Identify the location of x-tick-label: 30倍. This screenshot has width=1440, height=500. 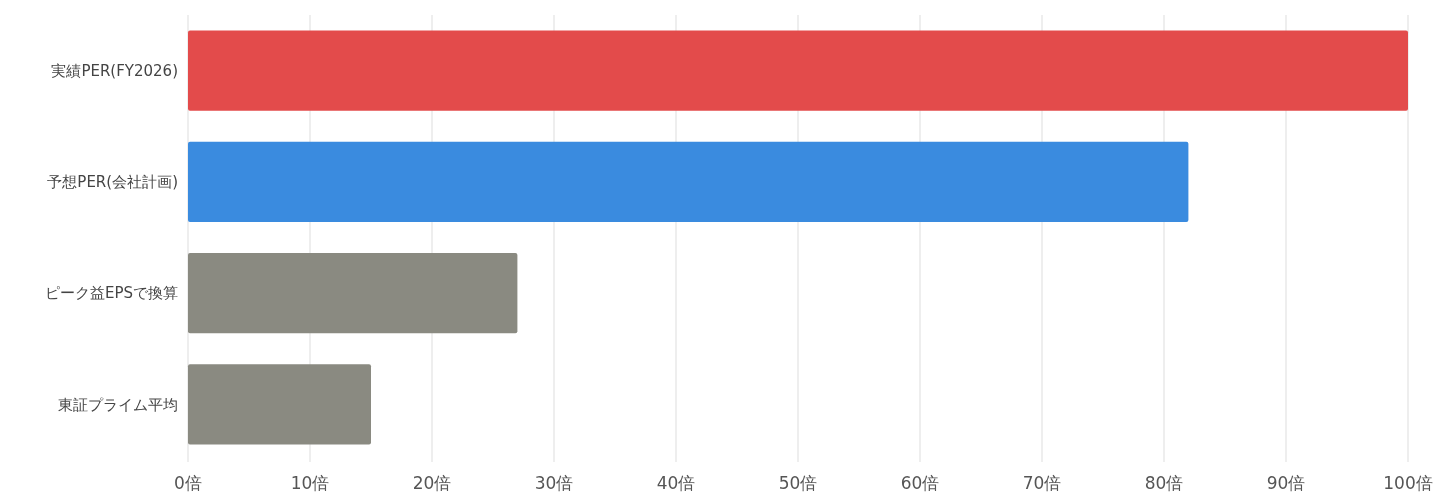
(554, 483).